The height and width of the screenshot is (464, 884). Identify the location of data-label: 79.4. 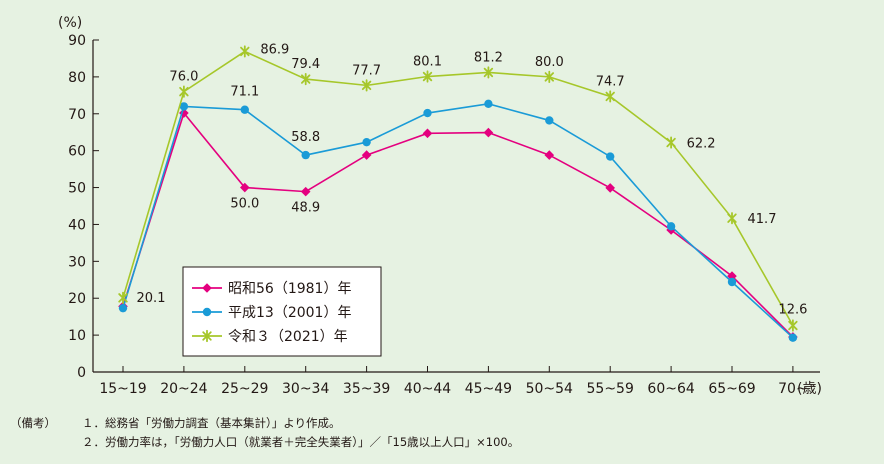
(305, 64).